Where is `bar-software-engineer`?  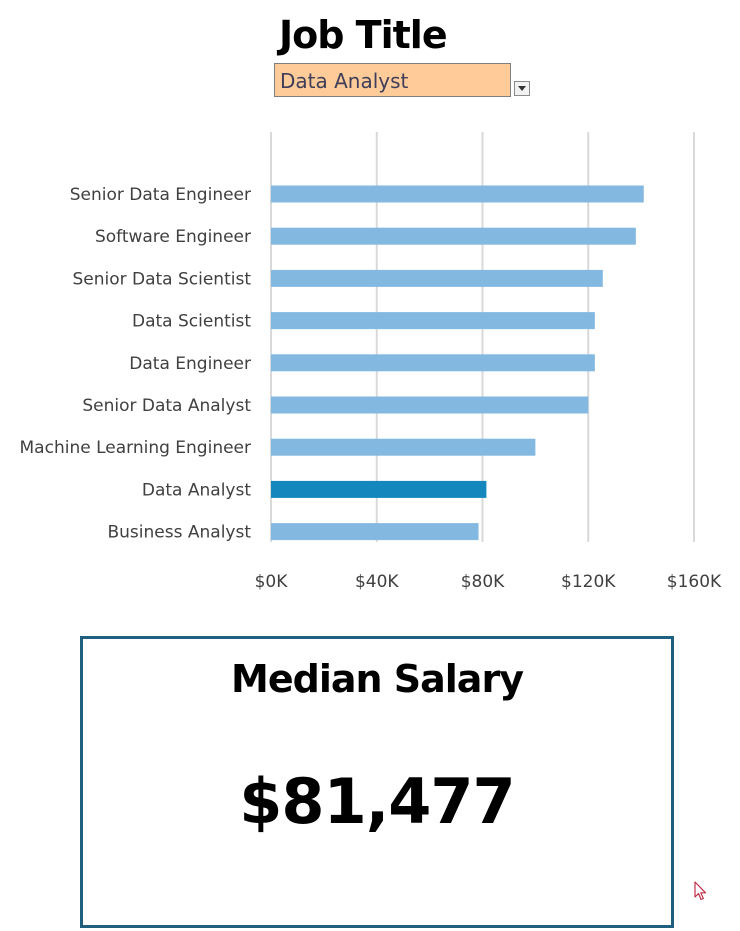 bar-software-engineer is located at coordinates (453, 236).